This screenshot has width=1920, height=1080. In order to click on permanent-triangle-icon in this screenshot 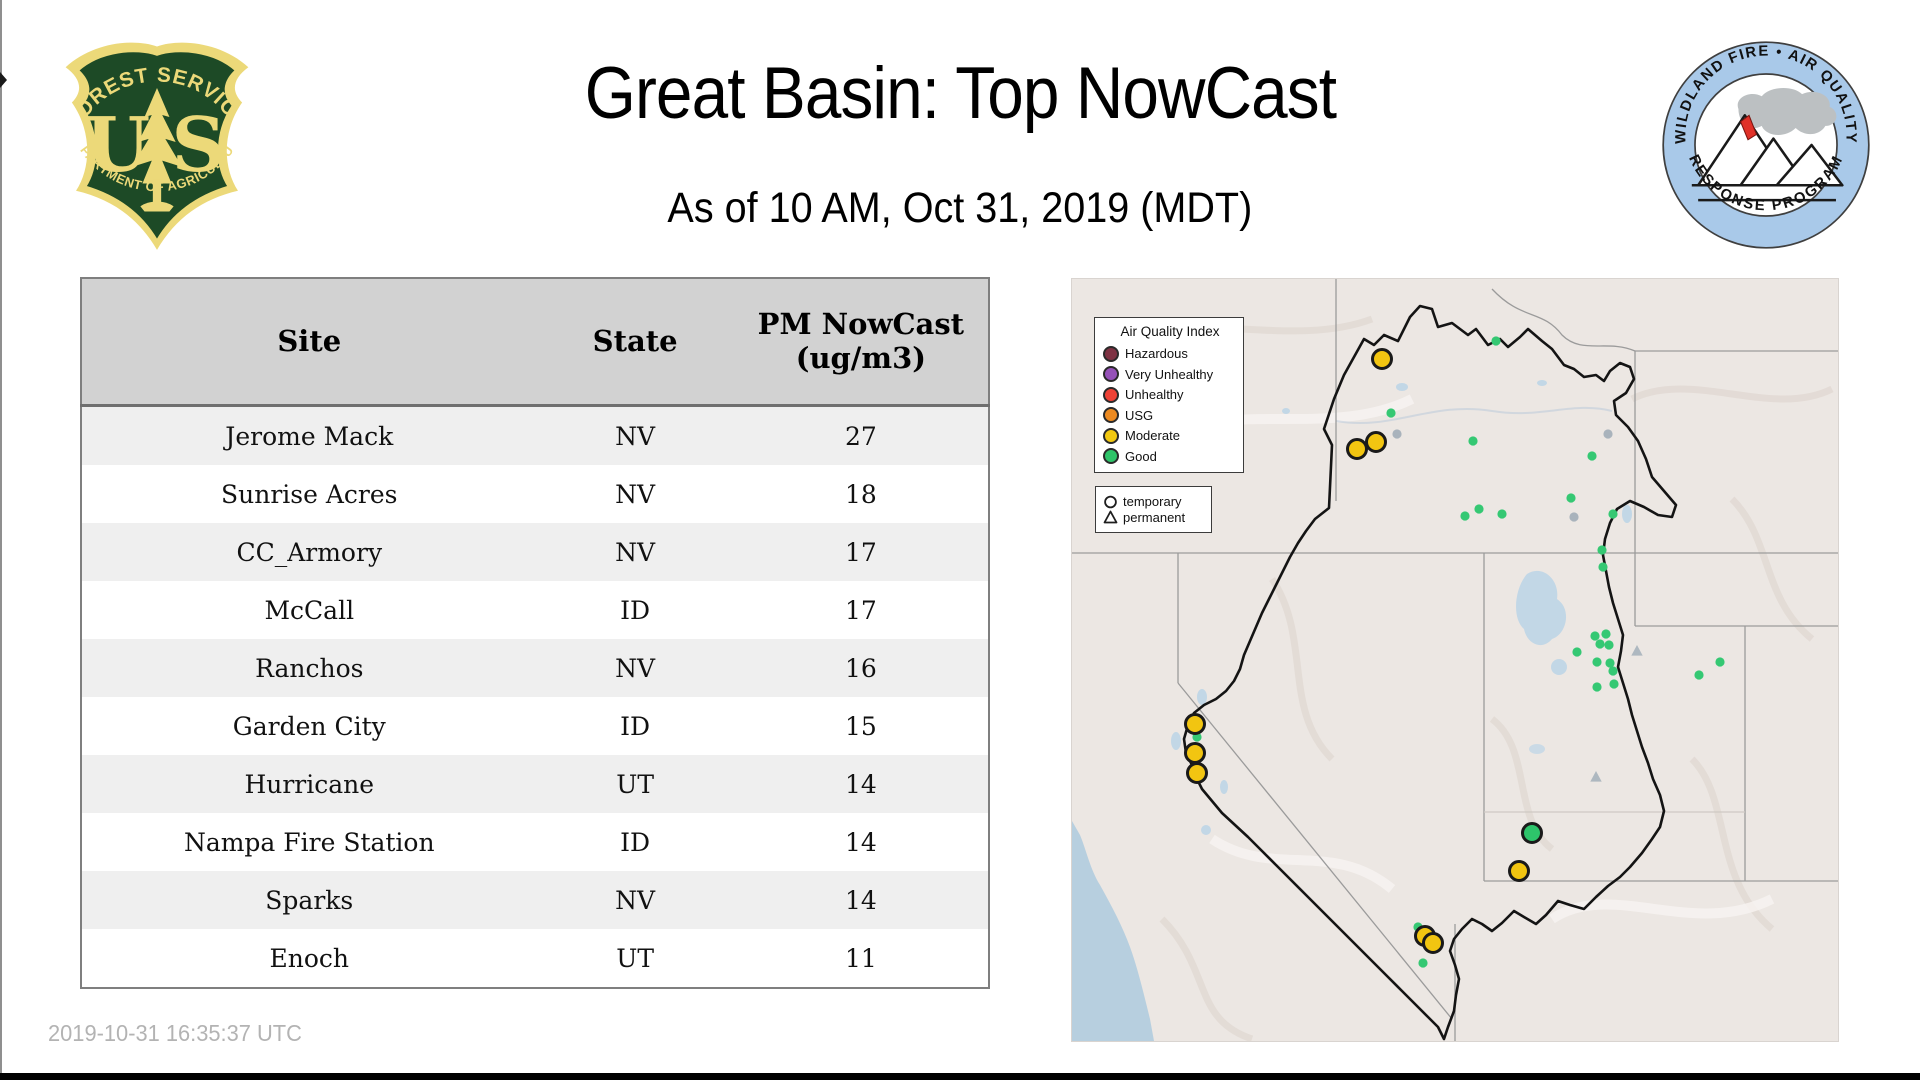, I will do `click(1110, 517)`.